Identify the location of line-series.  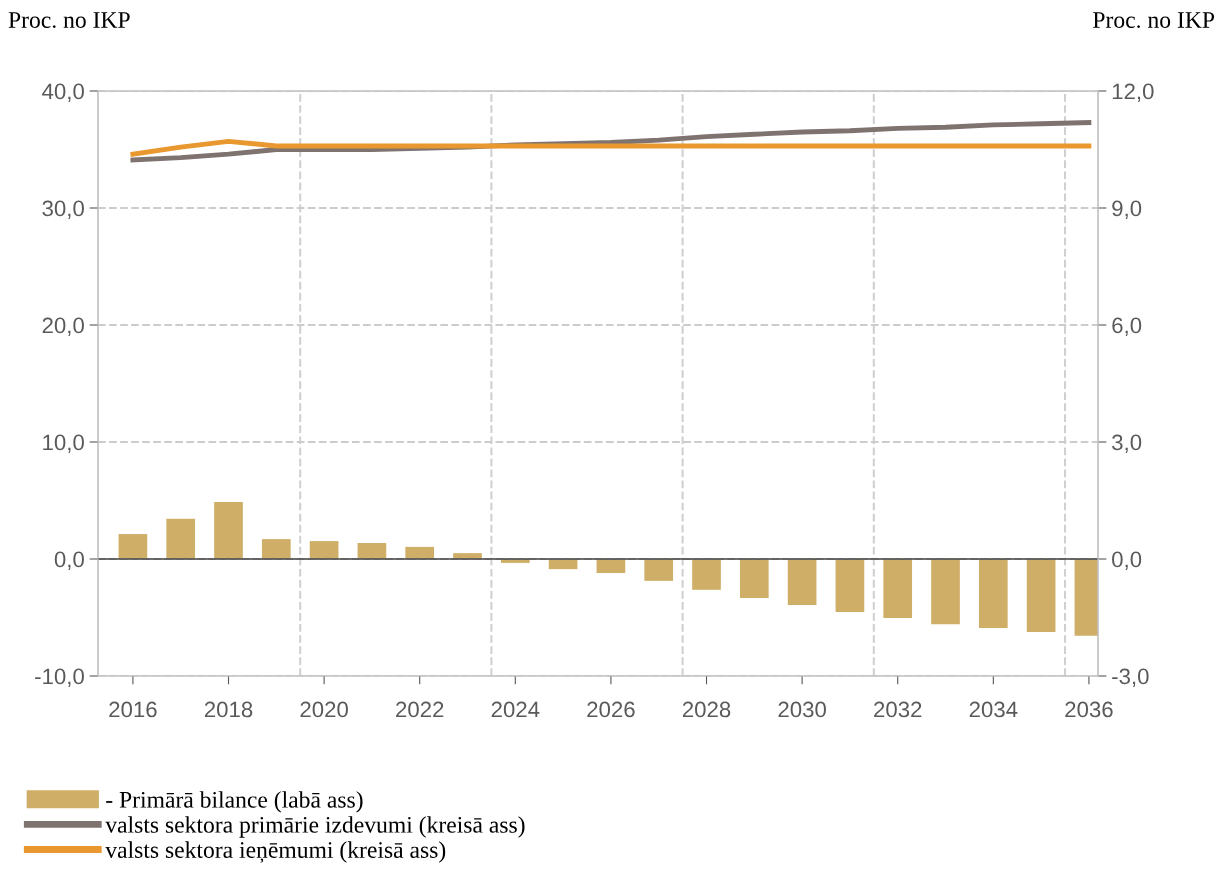
(611, 147).